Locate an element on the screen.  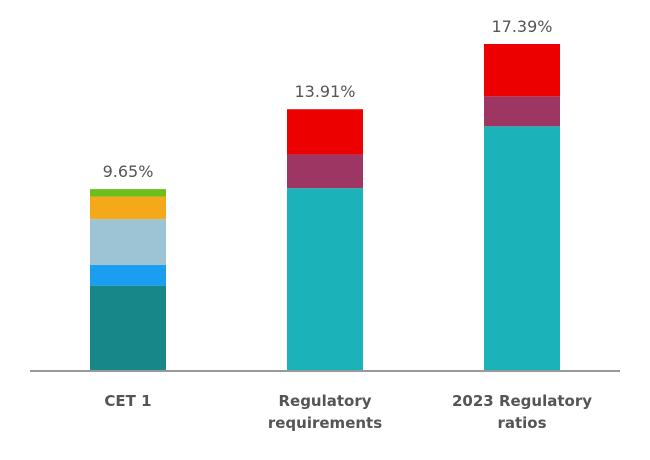
bar-total-label: 9.65% is located at coordinates (128, 171).